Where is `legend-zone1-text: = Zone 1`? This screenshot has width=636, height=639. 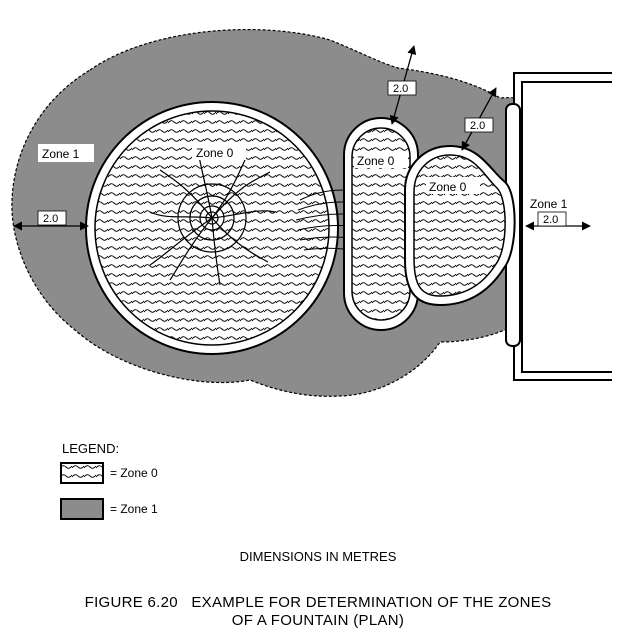
legend-zone1-text: = Zone 1 is located at coordinates (134, 509).